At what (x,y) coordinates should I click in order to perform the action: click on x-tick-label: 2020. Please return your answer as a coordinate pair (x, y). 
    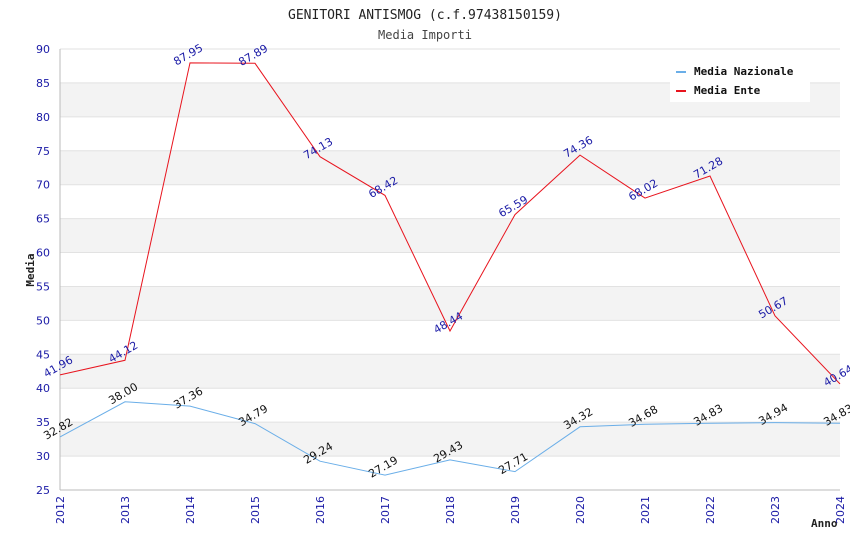
    Looking at the image, I should click on (580, 510).